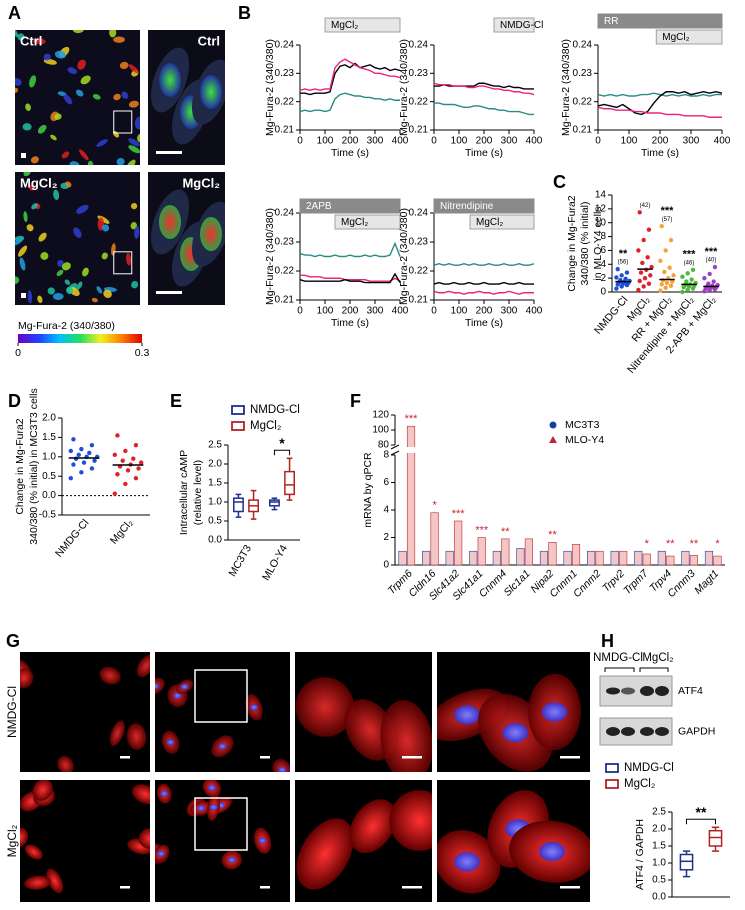 The width and height of the screenshot is (745, 910). What do you see at coordinates (701, 821) in the screenshot?
I see `significance-bracket` at bounding box center [701, 821].